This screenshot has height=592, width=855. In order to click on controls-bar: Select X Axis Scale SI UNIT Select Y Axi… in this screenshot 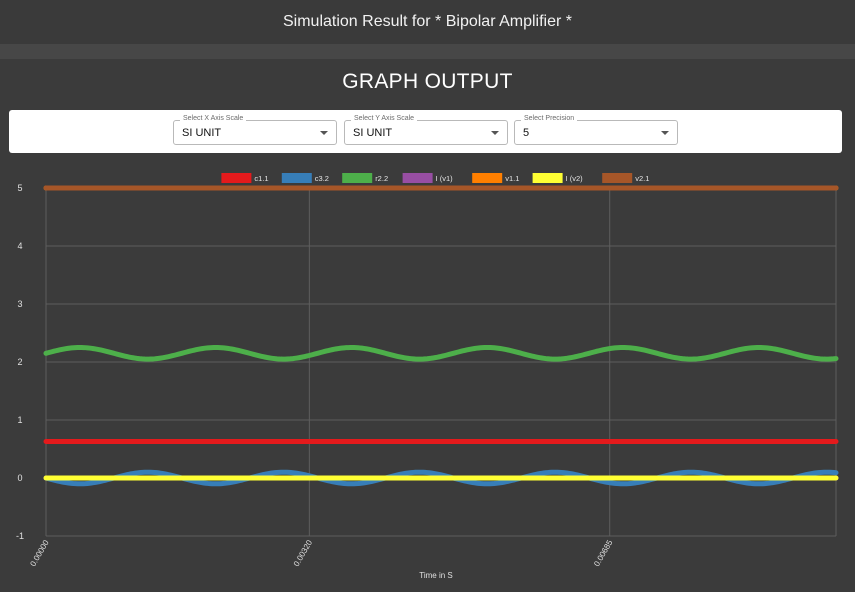, I will do `click(425, 131)`.